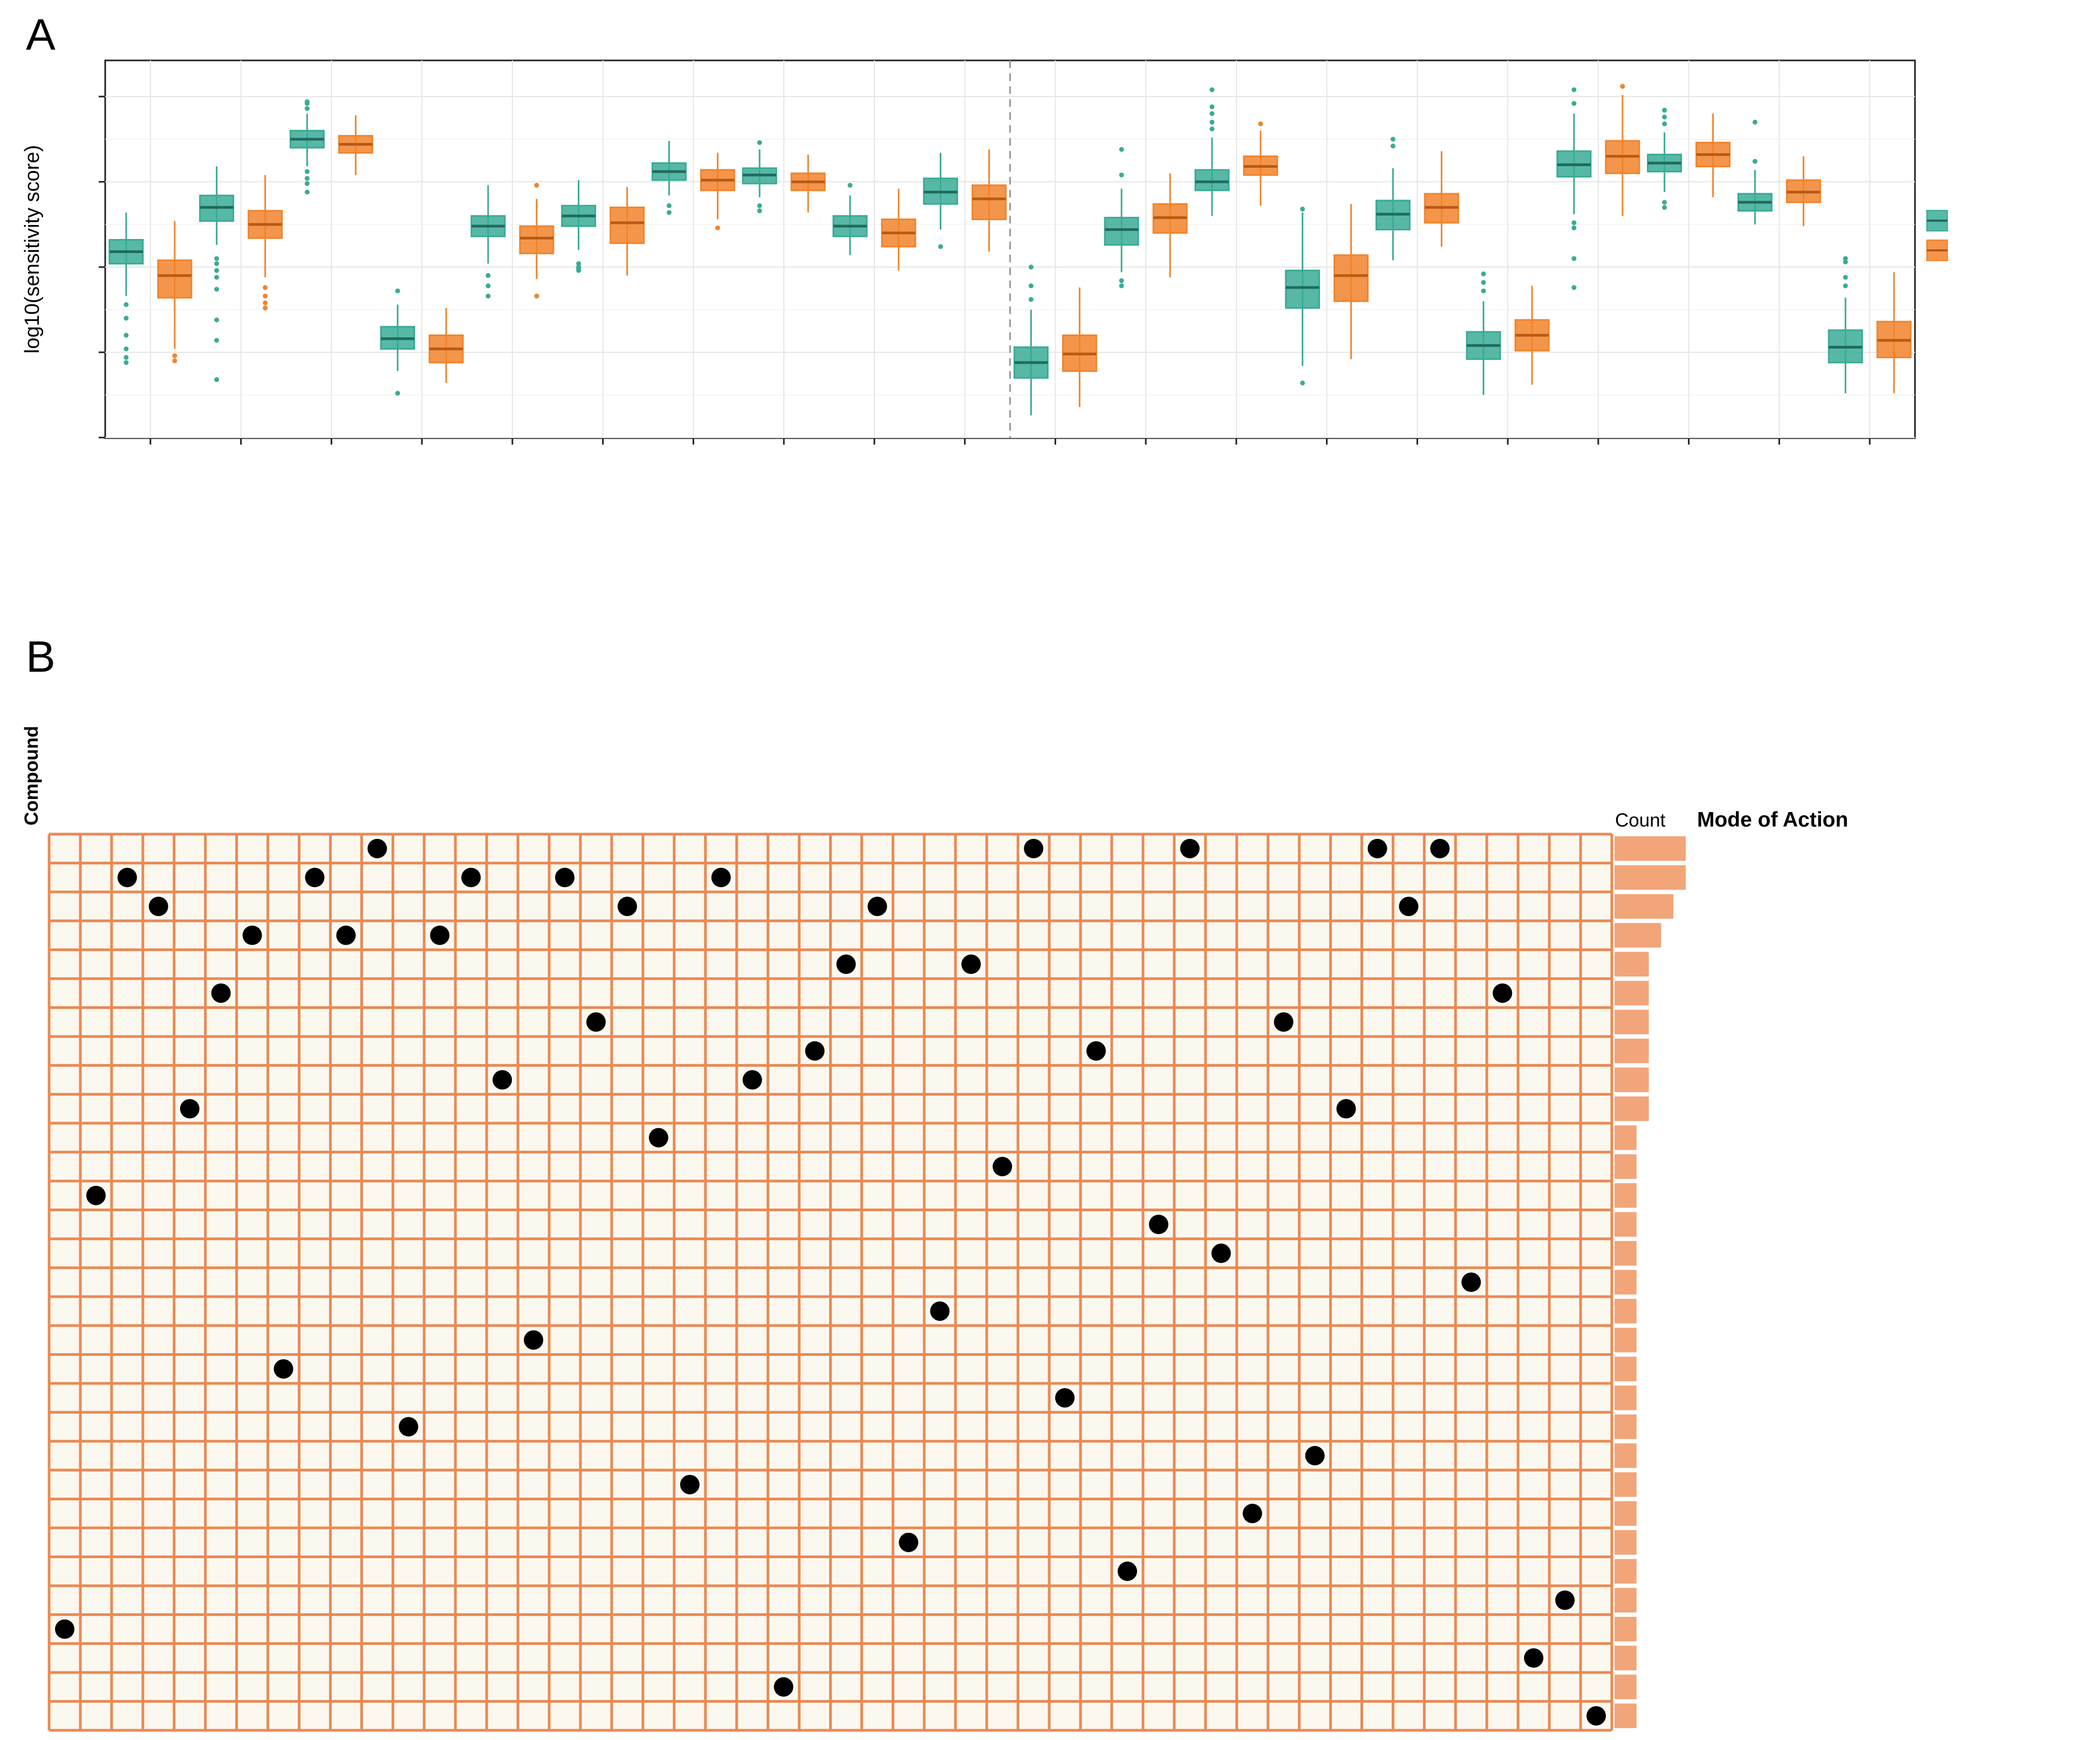 The image size is (2100, 1740). Describe the element at coordinates (102, 267) in the screenshot. I see `y-axis` at that location.